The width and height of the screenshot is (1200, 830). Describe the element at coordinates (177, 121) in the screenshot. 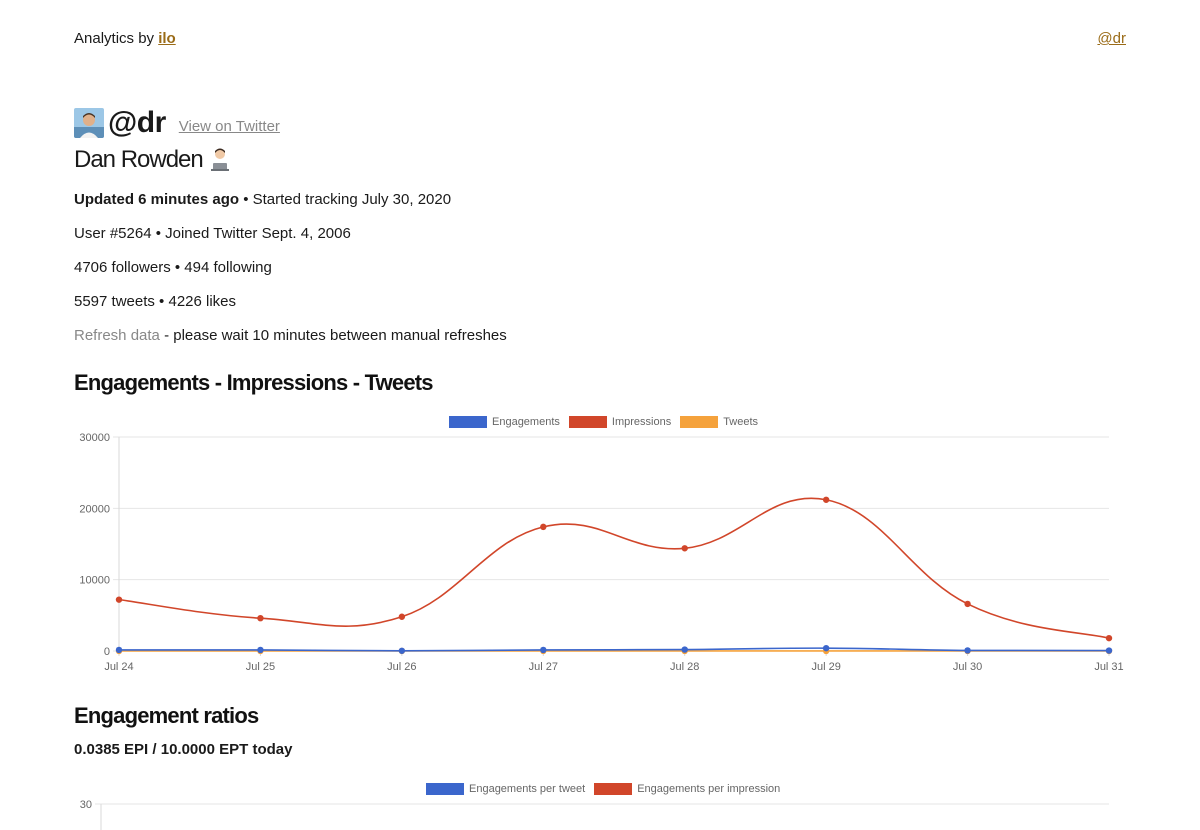

I see `profile-header: @dr View on Twitter` at that location.